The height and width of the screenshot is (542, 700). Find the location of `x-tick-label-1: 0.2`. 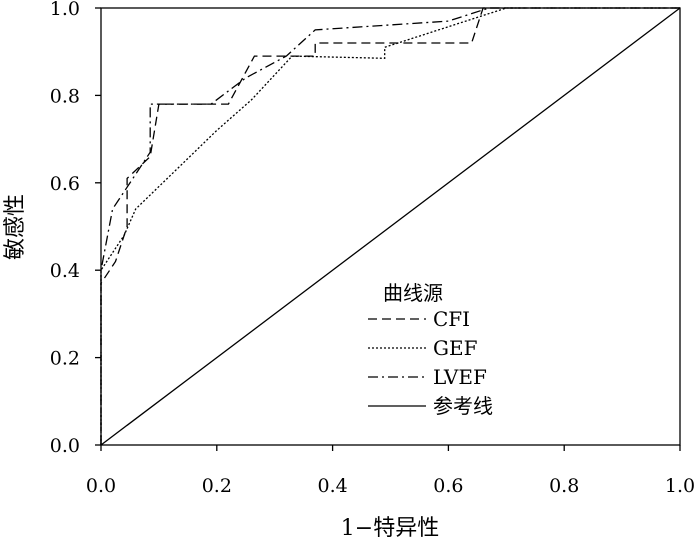

x-tick-label-1: 0.2 is located at coordinates (217, 486).